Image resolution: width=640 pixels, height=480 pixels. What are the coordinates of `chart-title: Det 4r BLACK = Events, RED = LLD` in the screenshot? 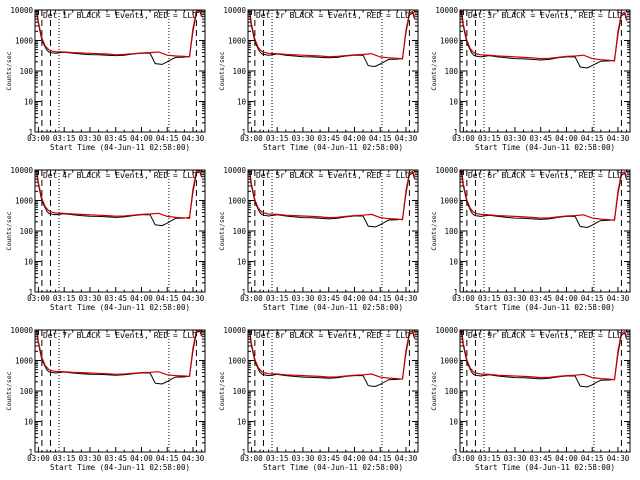 It's located at (120, 175).